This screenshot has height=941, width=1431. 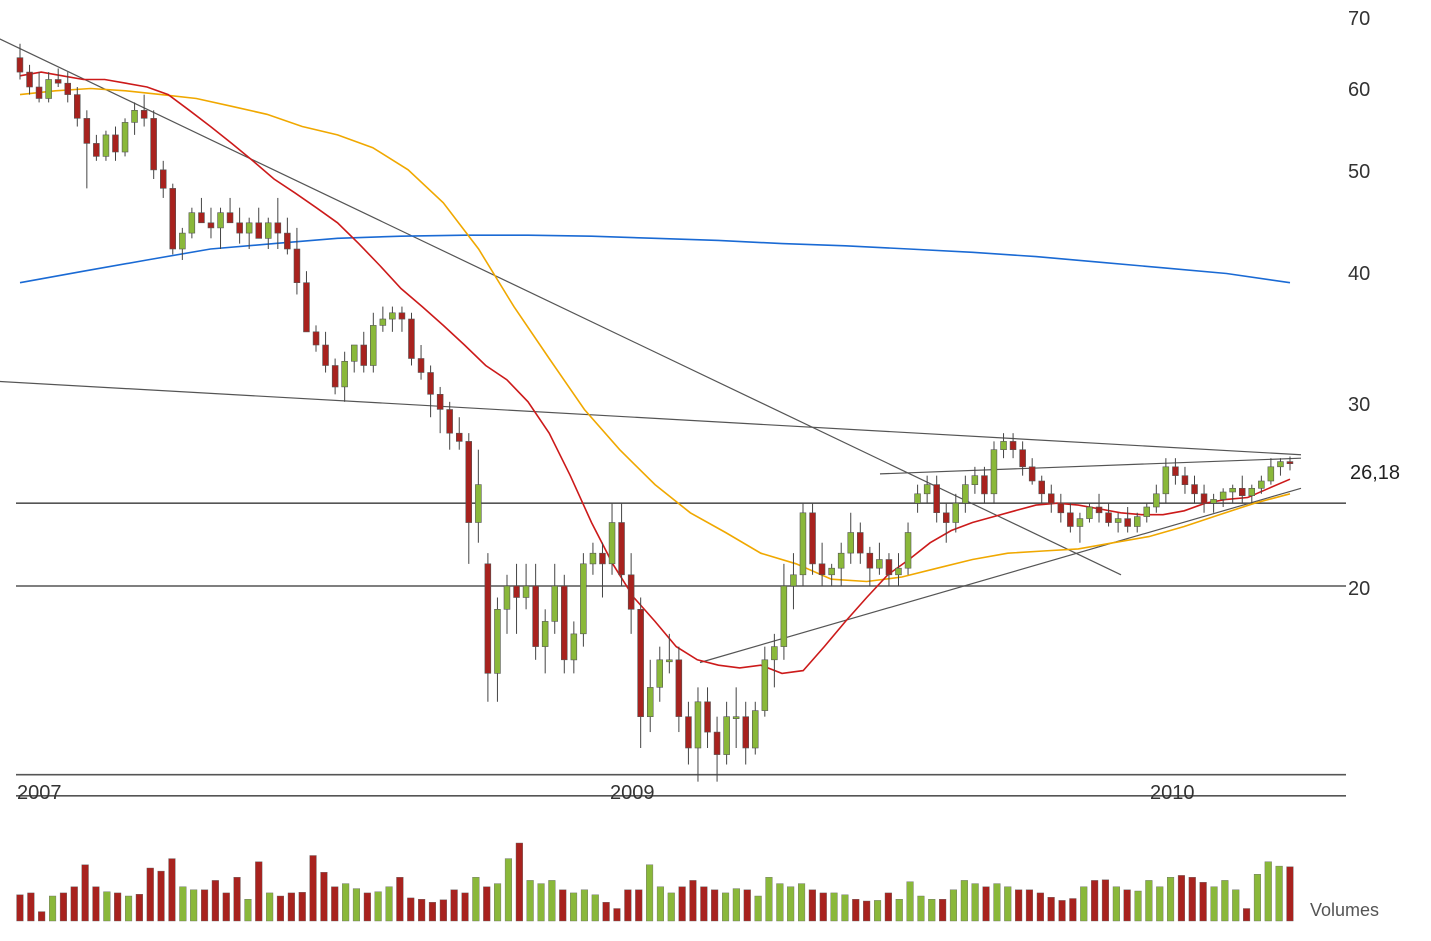 I want to click on ma-long-line, so click(x=655, y=259).